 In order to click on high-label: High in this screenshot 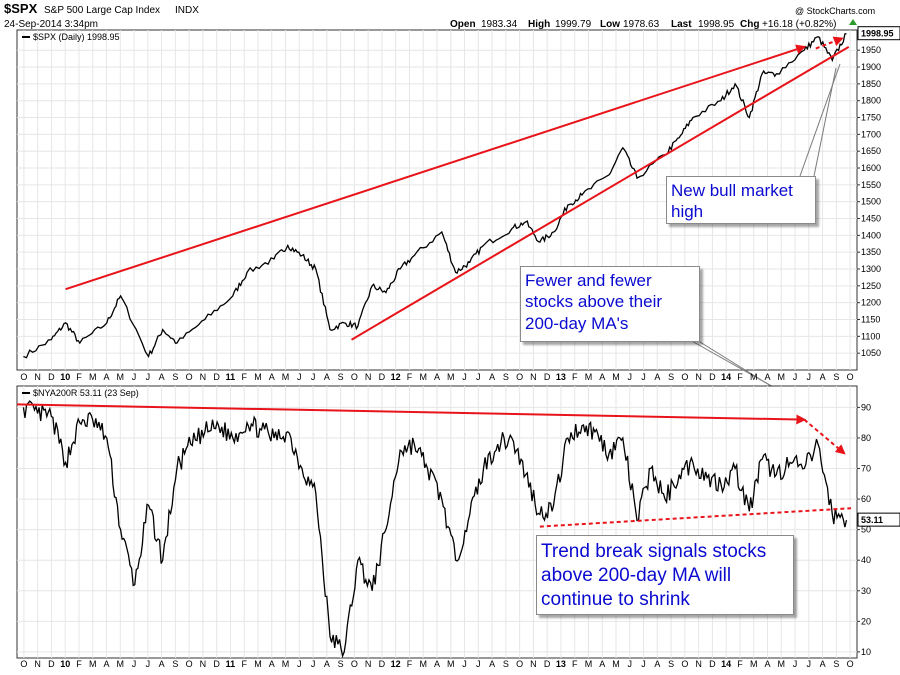, I will do `click(539, 24)`.